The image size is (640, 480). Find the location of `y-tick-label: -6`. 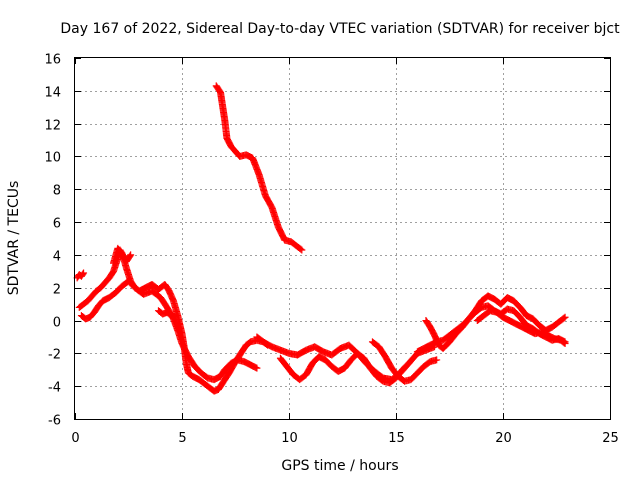

y-tick-label: -6 is located at coordinates (54, 421).